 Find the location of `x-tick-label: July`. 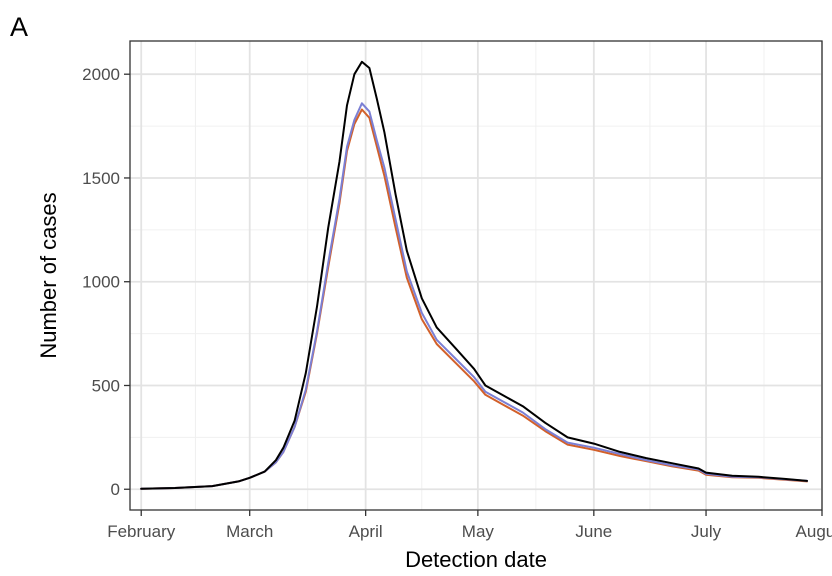

x-tick-label: July is located at coordinates (706, 531).